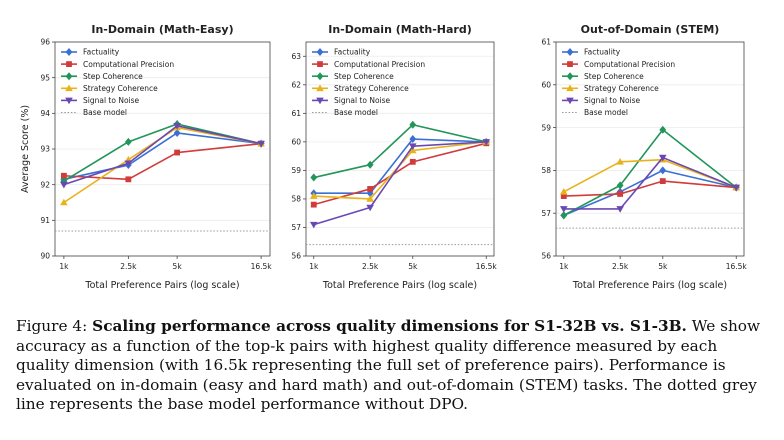  What do you see at coordinates (45, 149) in the screenshot?
I see `y-tick-label: 93` at bounding box center [45, 149].